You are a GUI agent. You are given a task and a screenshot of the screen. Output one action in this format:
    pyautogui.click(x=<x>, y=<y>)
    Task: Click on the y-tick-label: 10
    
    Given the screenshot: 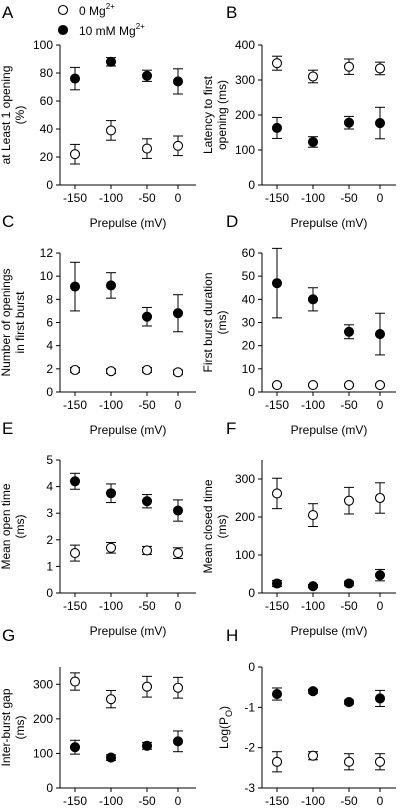 What is the action you would take?
    pyautogui.click(x=249, y=369)
    